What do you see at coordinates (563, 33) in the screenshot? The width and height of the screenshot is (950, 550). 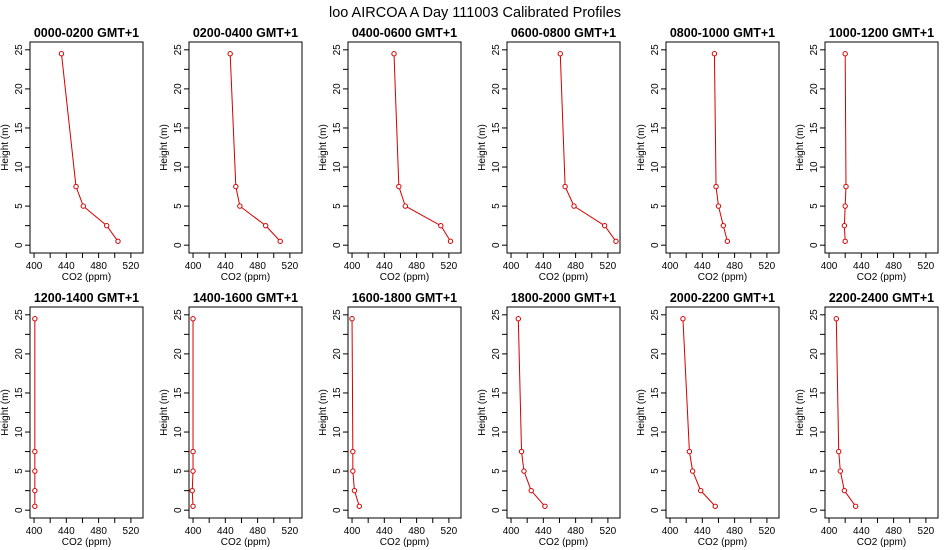 I see `panel-title: 0600-0800 GMT+1` at bounding box center [563, 33].